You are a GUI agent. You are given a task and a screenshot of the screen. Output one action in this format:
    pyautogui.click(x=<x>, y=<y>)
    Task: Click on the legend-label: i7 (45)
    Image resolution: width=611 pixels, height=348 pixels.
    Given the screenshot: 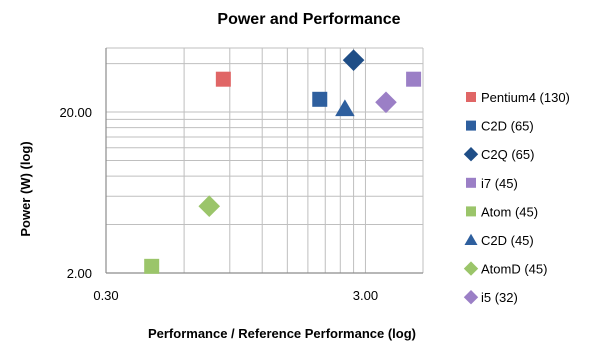 What is the action you would take?
    pyautogui.click(x=499, y=183)
    